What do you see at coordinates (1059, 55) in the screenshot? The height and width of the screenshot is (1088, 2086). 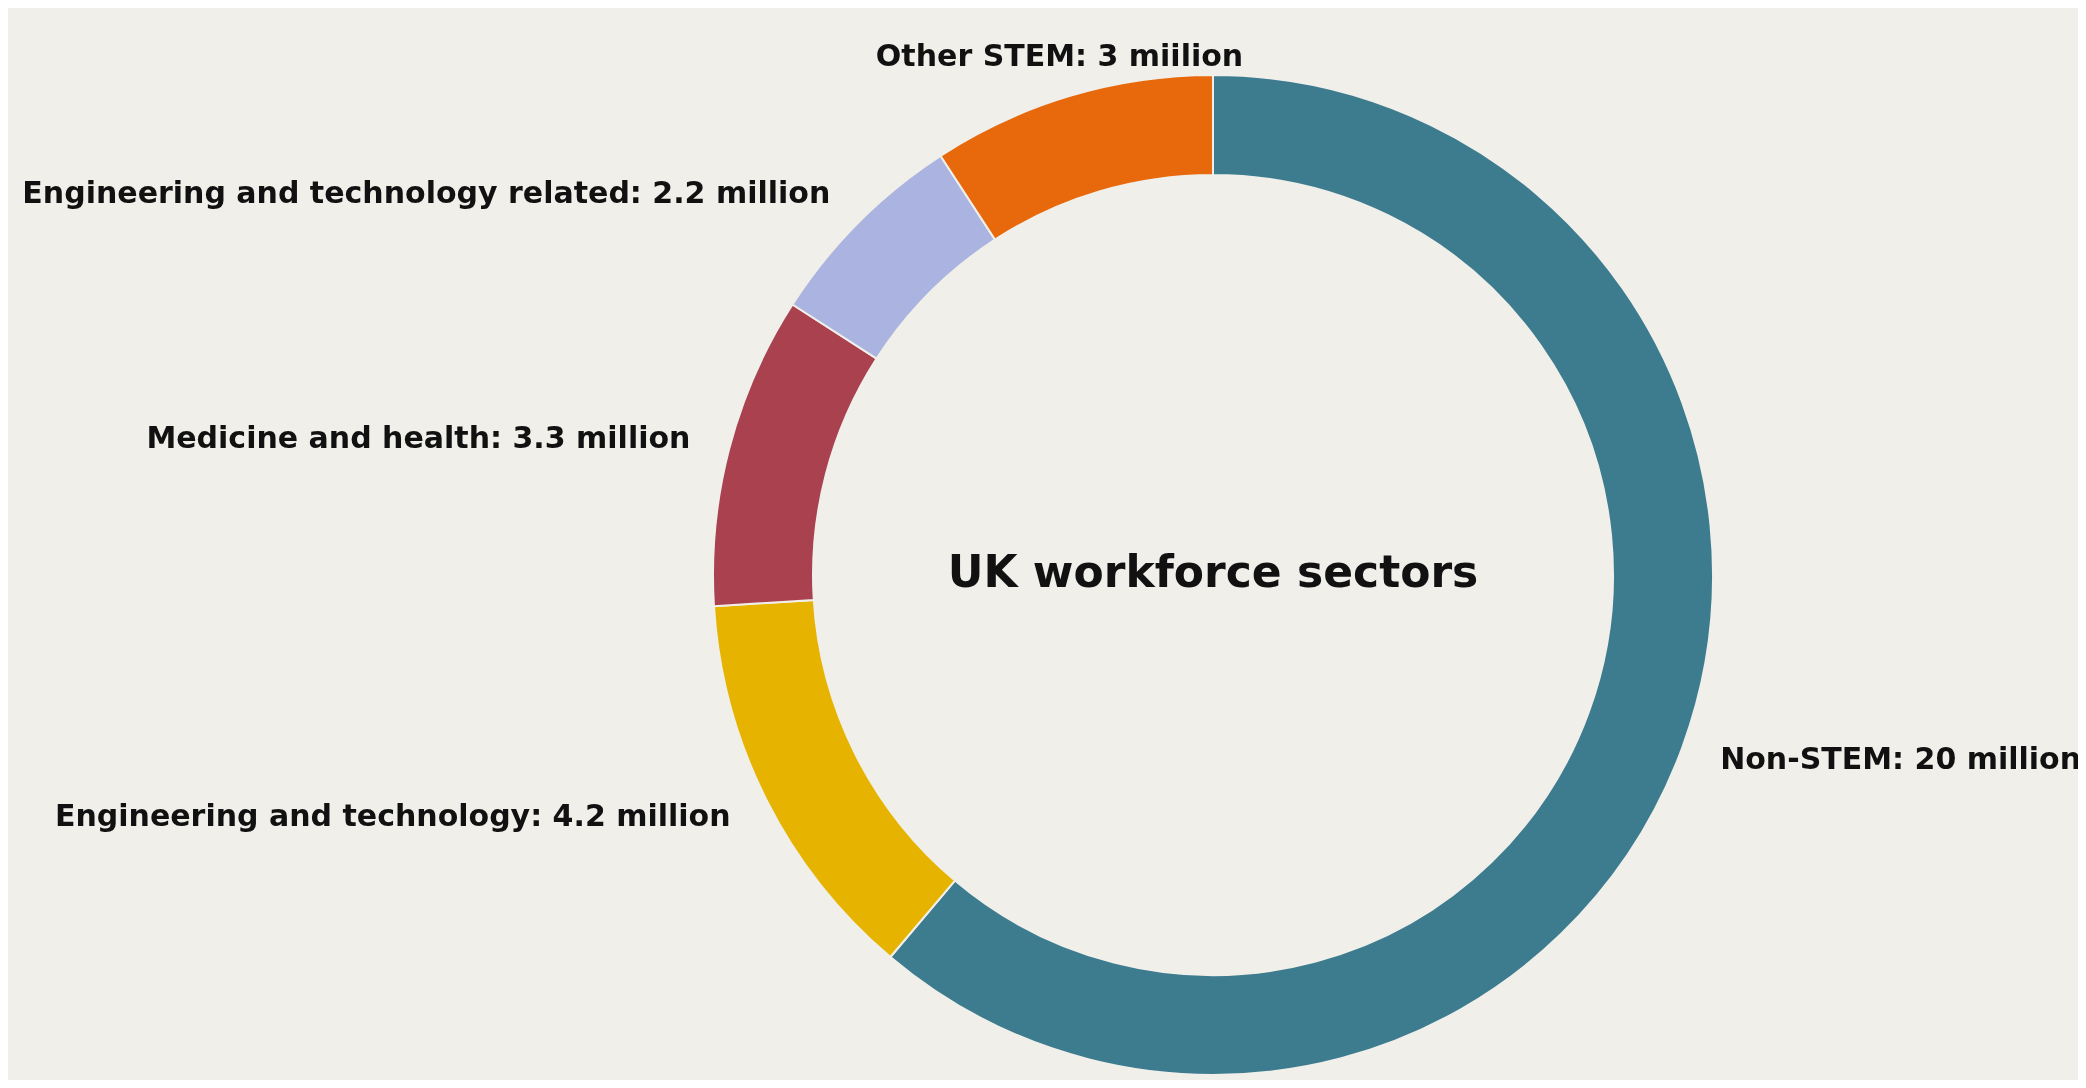 I see `slice-label: Other STEM: 3 miilion` at bounding box center [1059, 55].